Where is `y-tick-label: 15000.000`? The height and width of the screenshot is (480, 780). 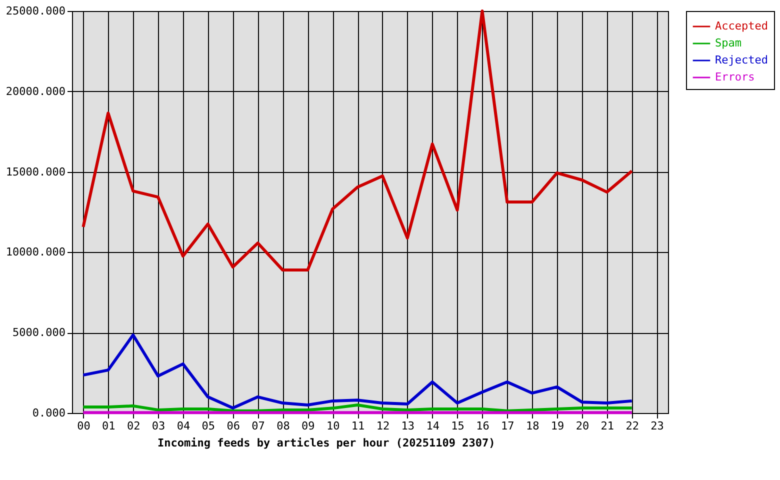
y-tick-label: 15000.000 is located at coordinates (36, 171).